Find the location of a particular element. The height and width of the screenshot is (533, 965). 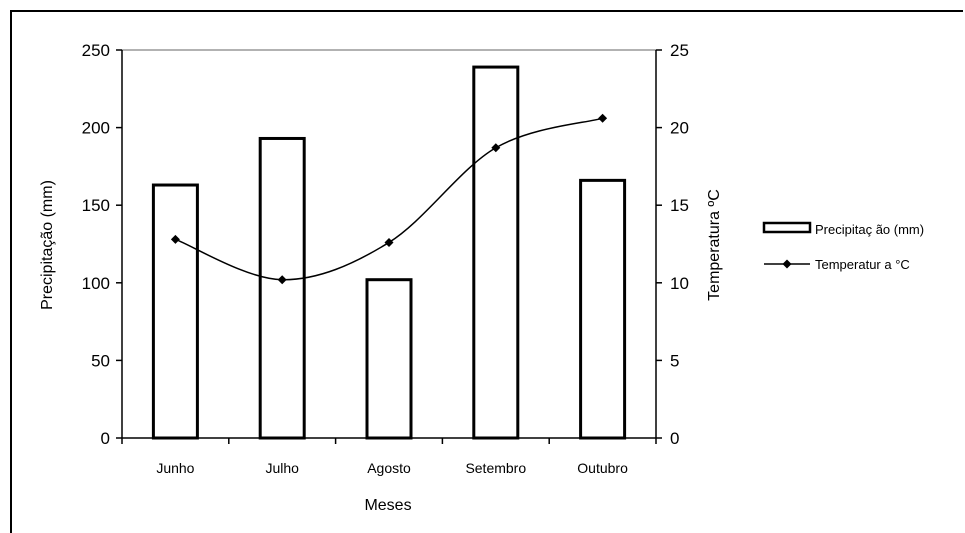

x-axis-title: Meses is located at coordinates (387, 505).